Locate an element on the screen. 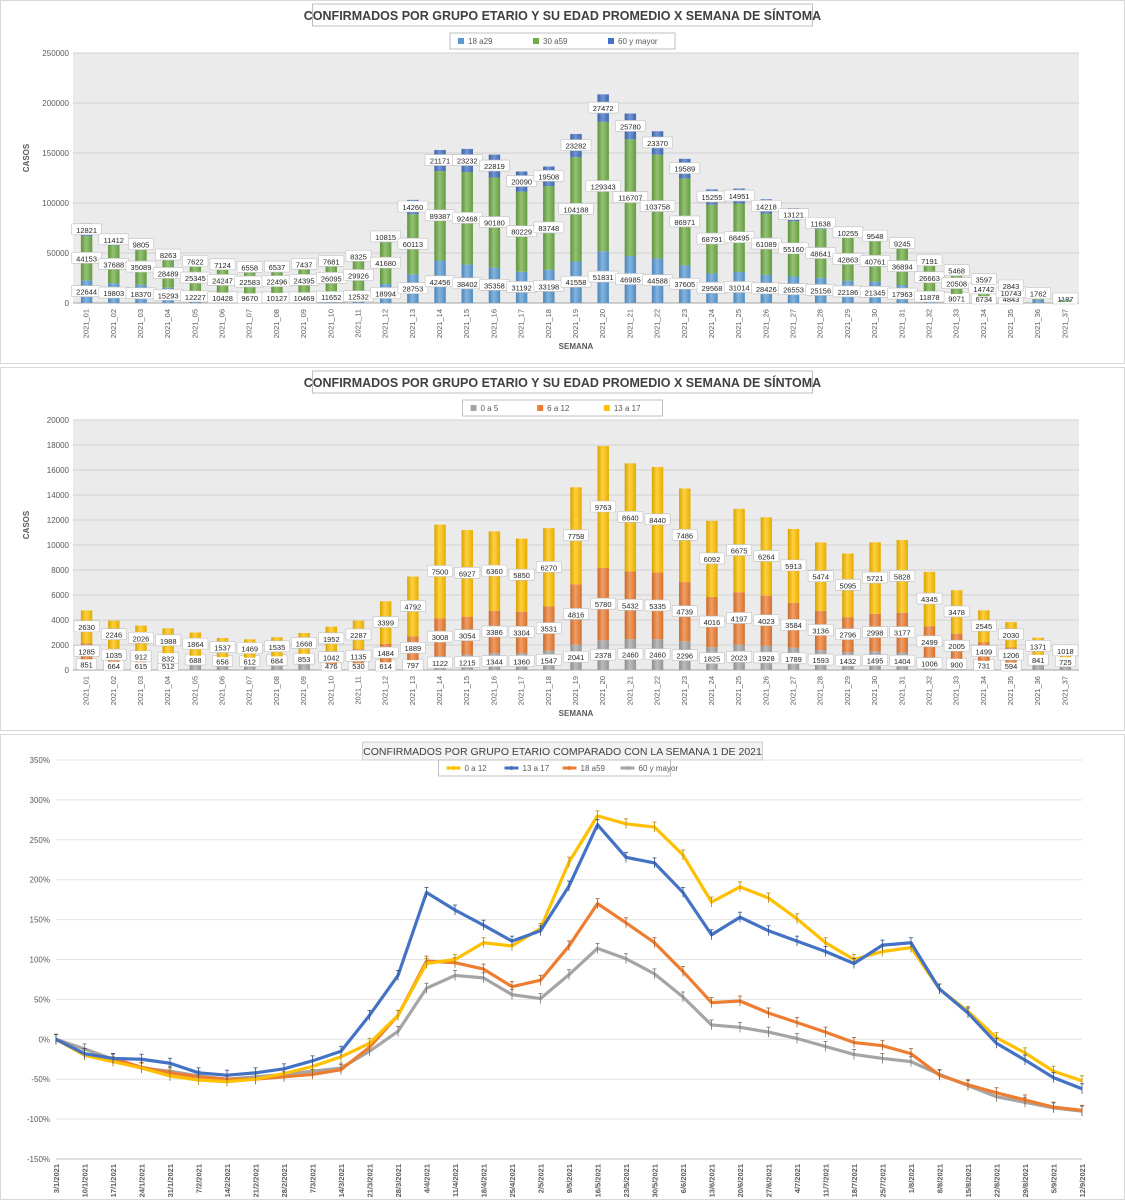 The image size is (1125, 1200). x-tick-label: 2021_01 is located at coordinates (86, 690).